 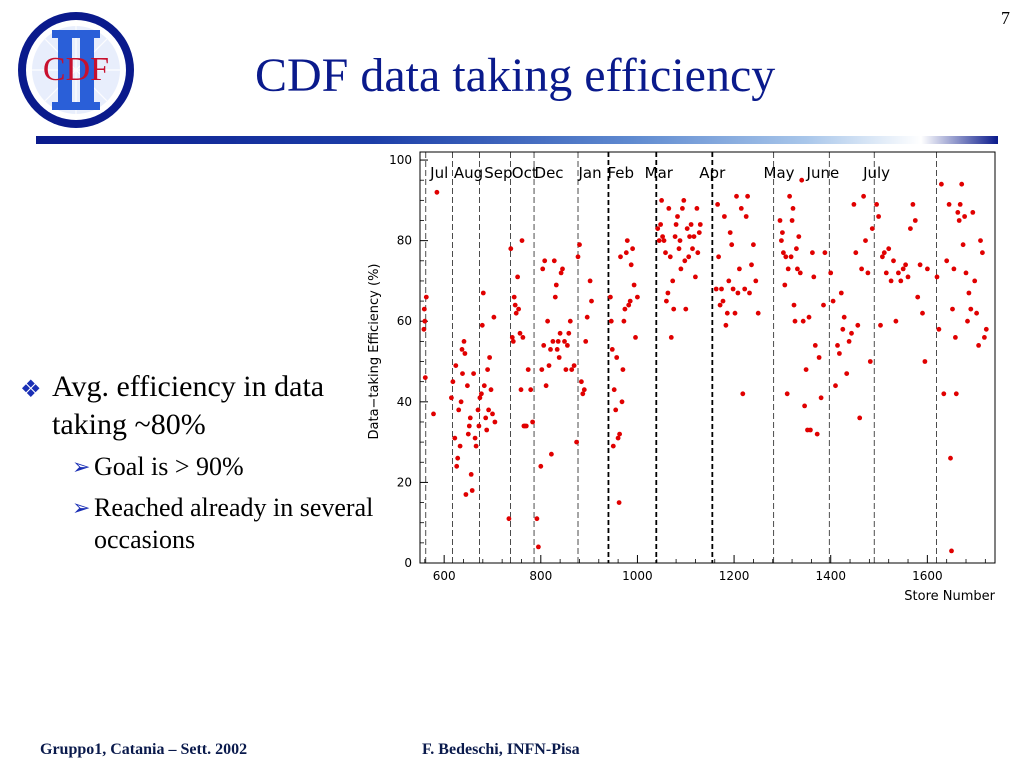 I want to click on y-tick-label: 80, so click(x=404, y=241).